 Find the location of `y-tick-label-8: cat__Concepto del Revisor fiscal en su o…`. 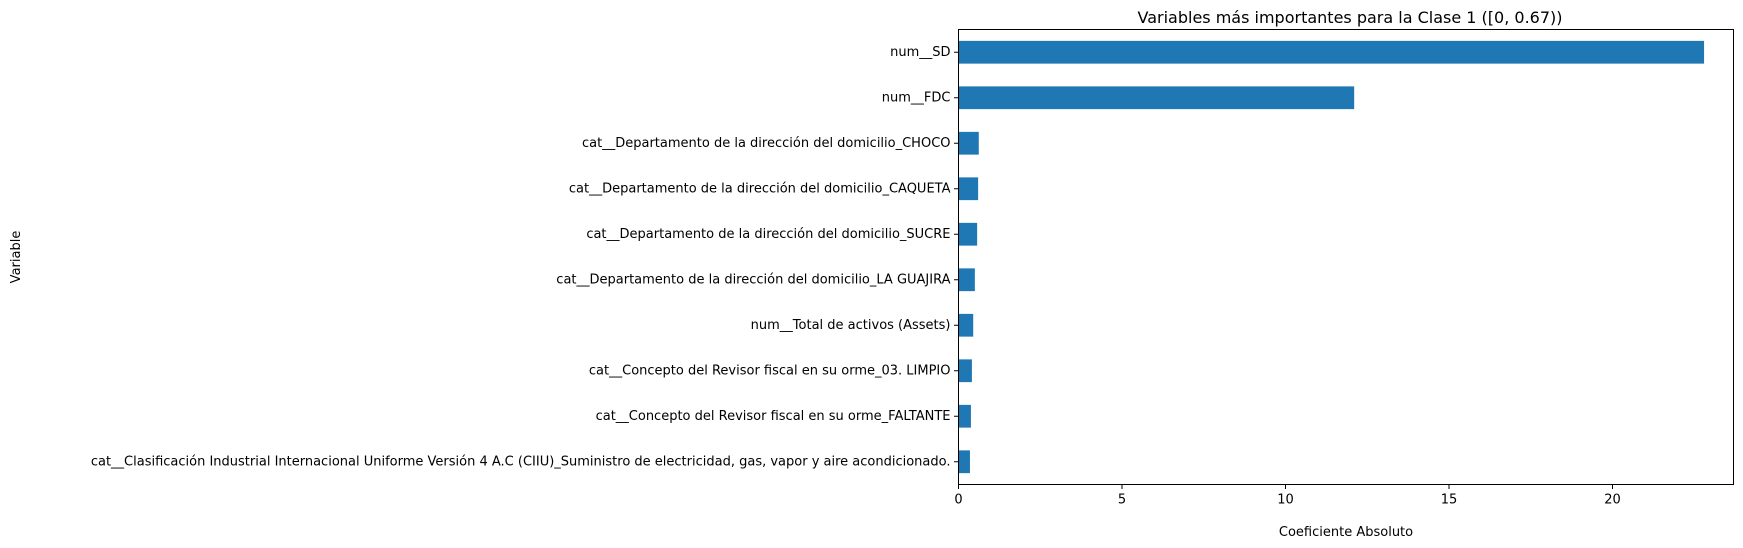

y-tick-label-8: cat__Concepto del Revisor fiscal en su o… is located at coordinates (773, 416).